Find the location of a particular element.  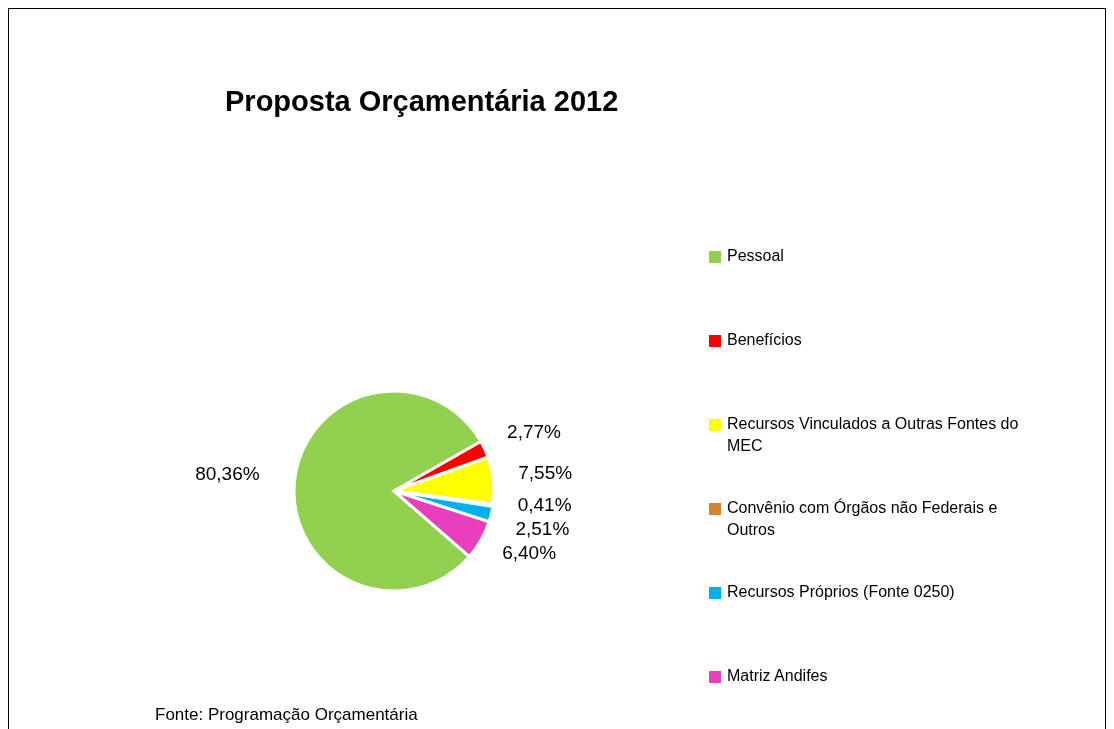

legend-label: Matriz Andifes is located at coordinates (777, 676).